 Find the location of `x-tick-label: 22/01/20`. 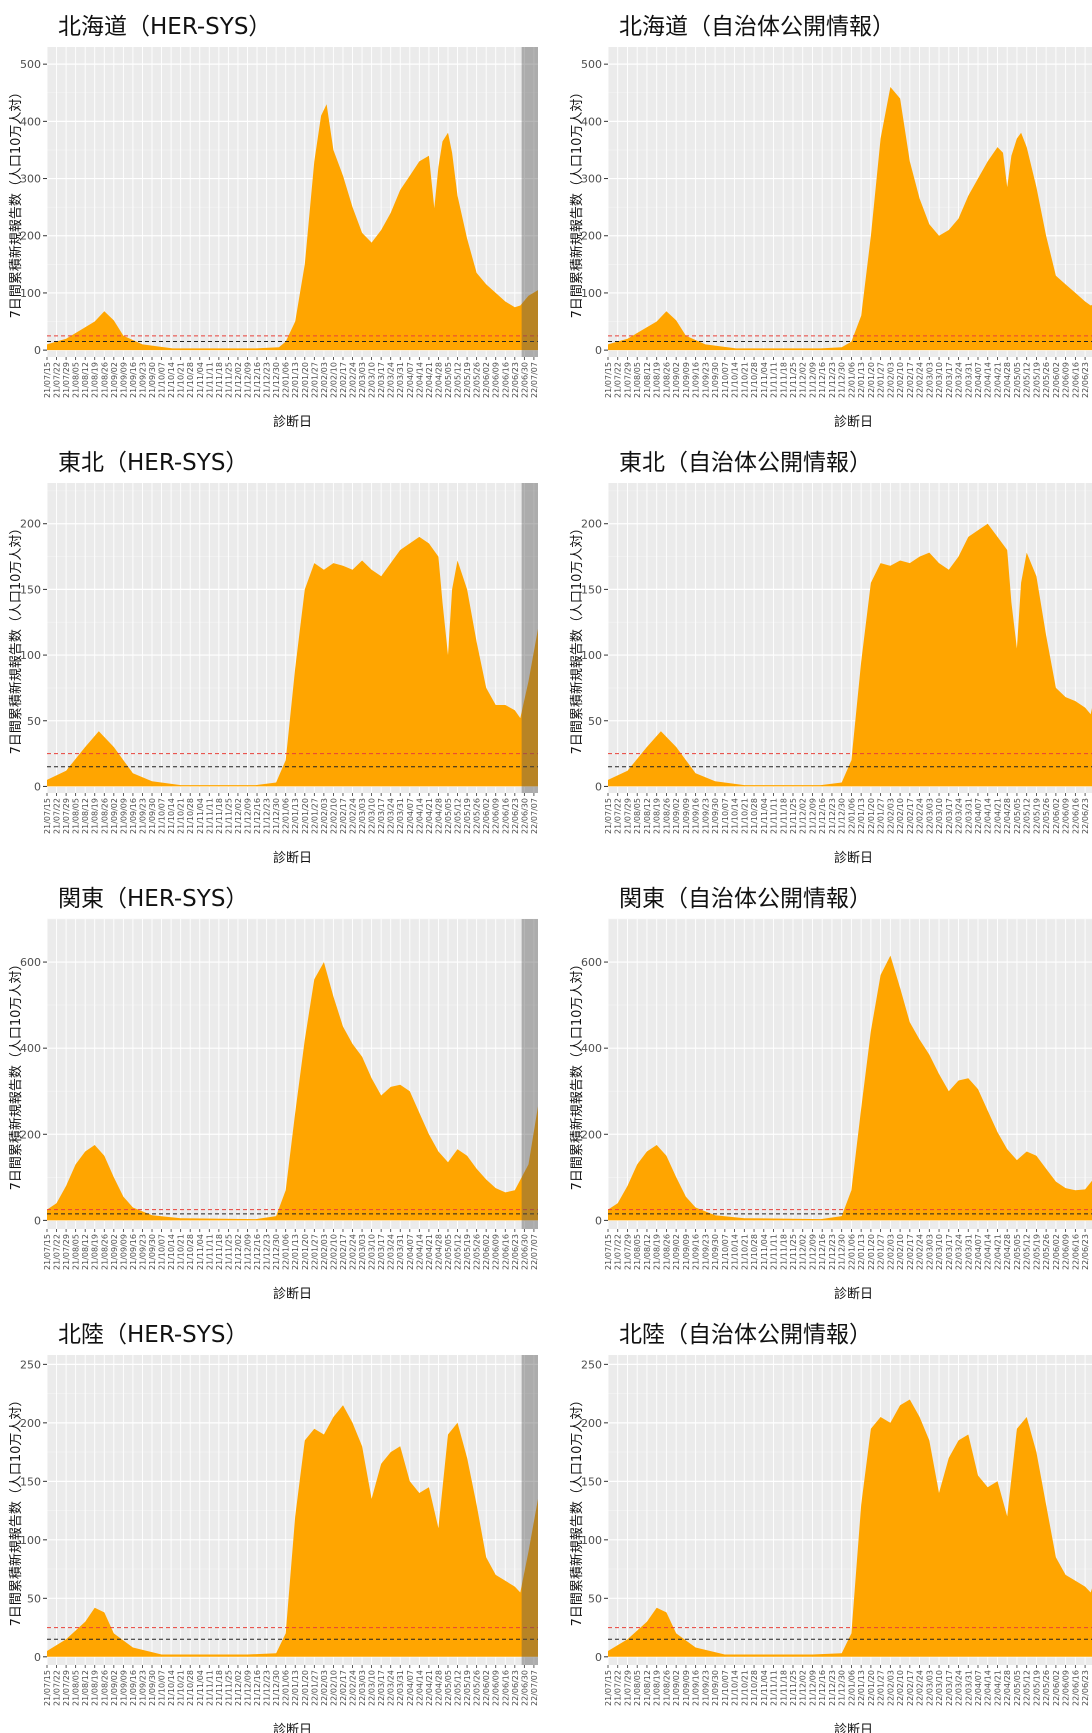

x-tick-label: 22/01/20 is located at coordinates (871, 816).